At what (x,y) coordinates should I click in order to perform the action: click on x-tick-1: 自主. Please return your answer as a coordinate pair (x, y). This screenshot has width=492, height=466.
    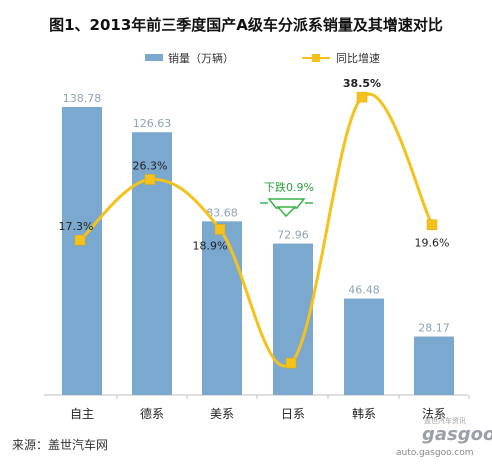
    Looking at the image, I should click on (82, 414).